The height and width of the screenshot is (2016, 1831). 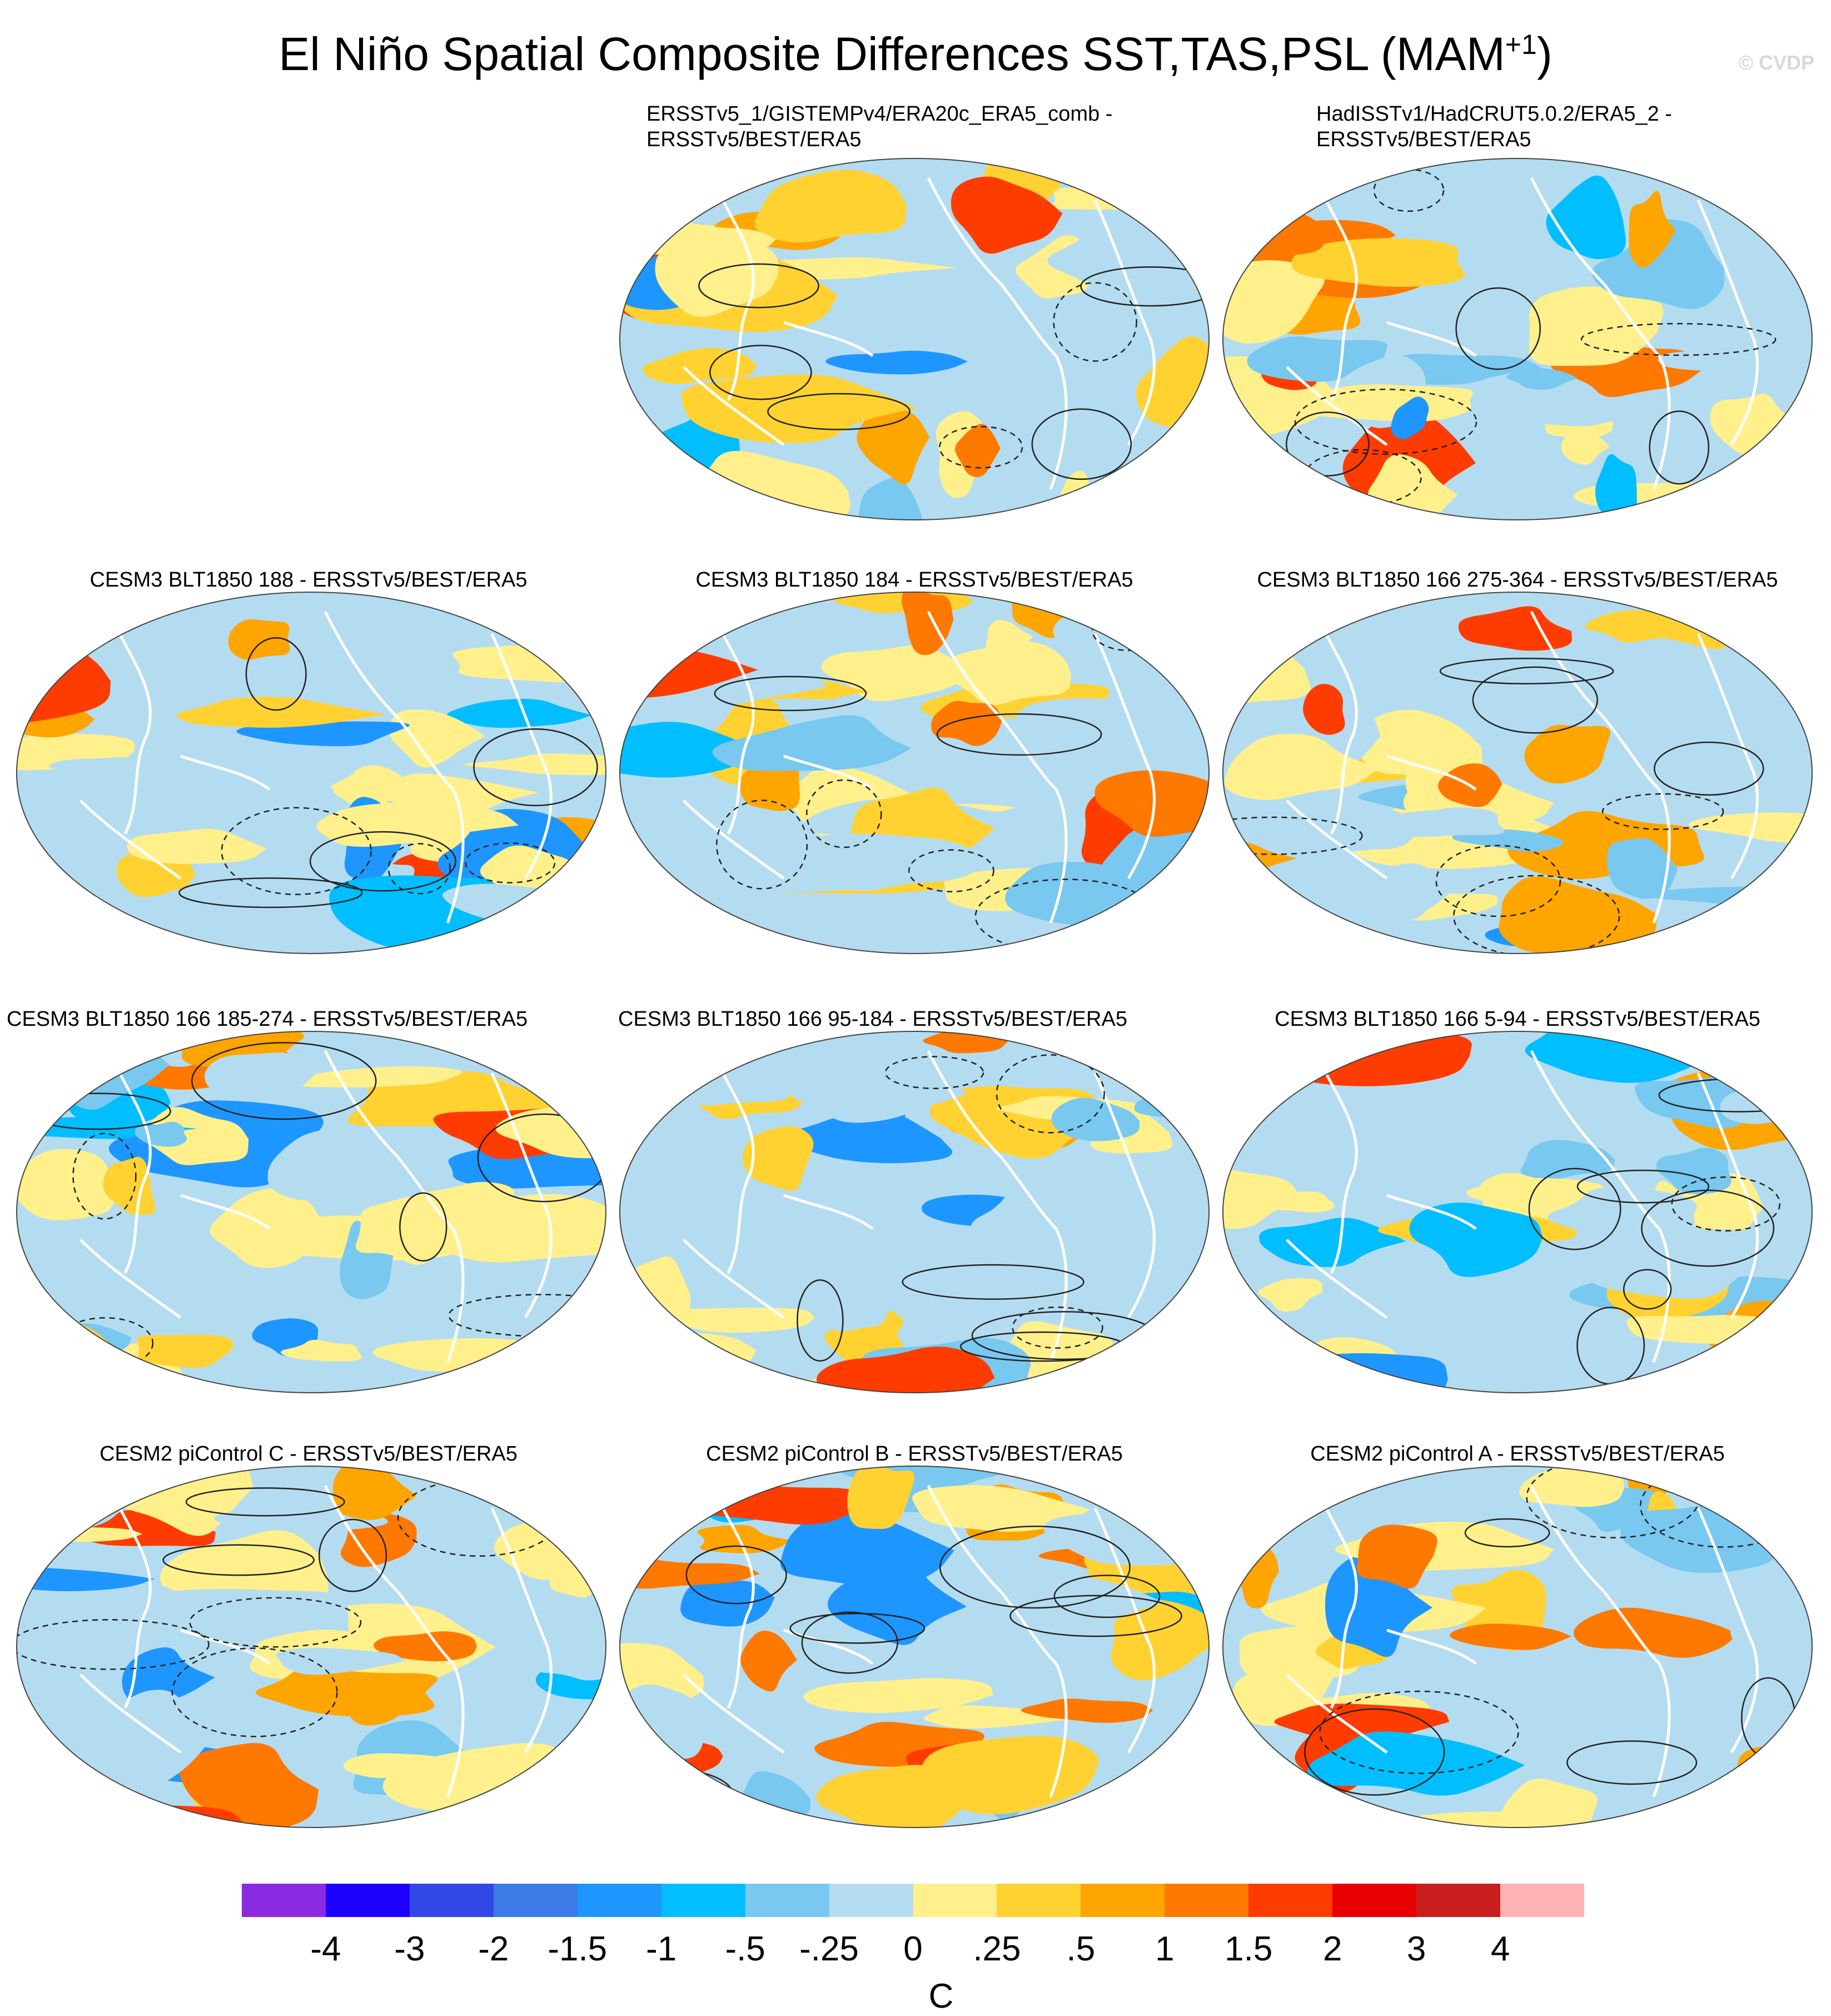 I want to click on colorbar-tick-label: .25, so click(x=997, y=1949).